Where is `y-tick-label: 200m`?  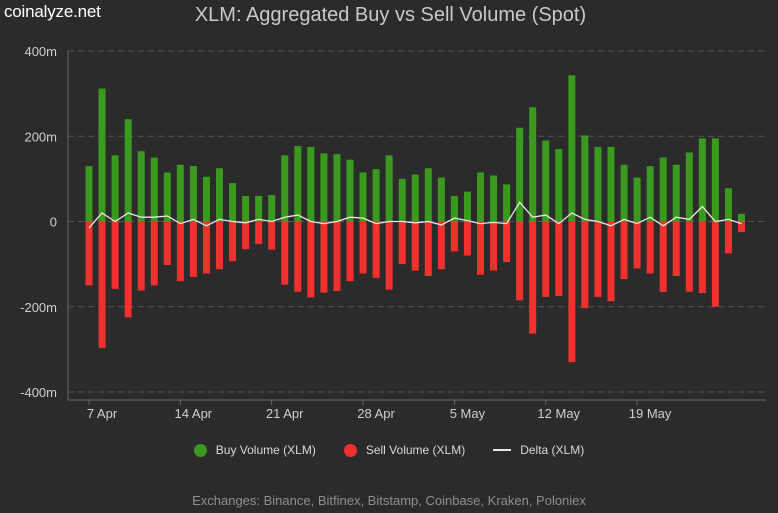 y-tick-label: 200m is located at coordinates (40, 136).